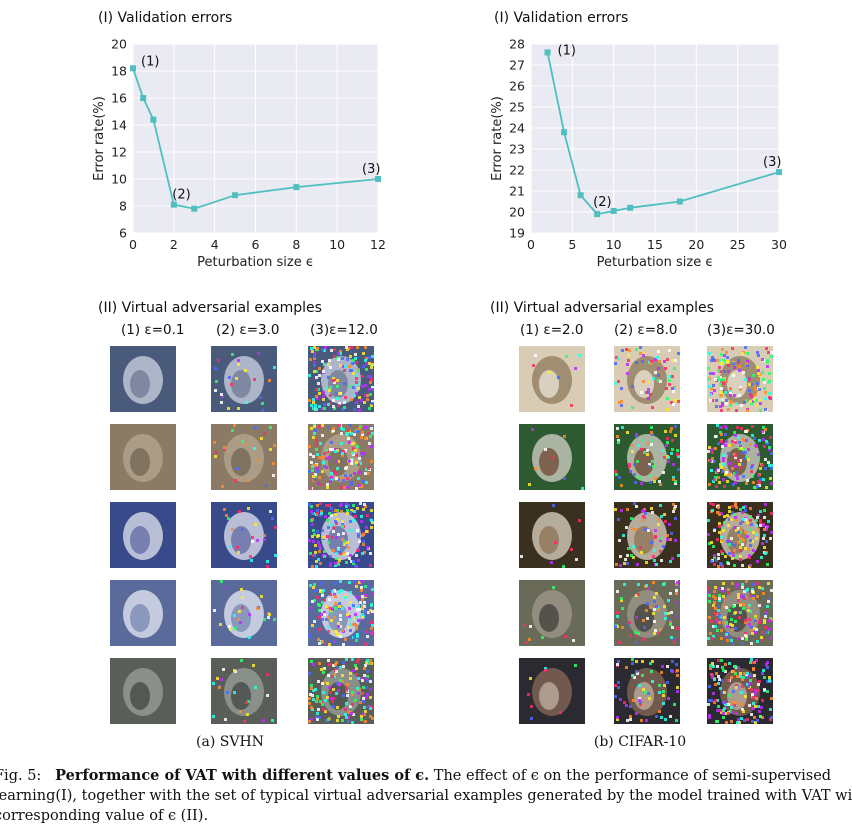 The height and width of the screenshot is (835, 852). I want to click on image-subject-detail, so click(549, 462).